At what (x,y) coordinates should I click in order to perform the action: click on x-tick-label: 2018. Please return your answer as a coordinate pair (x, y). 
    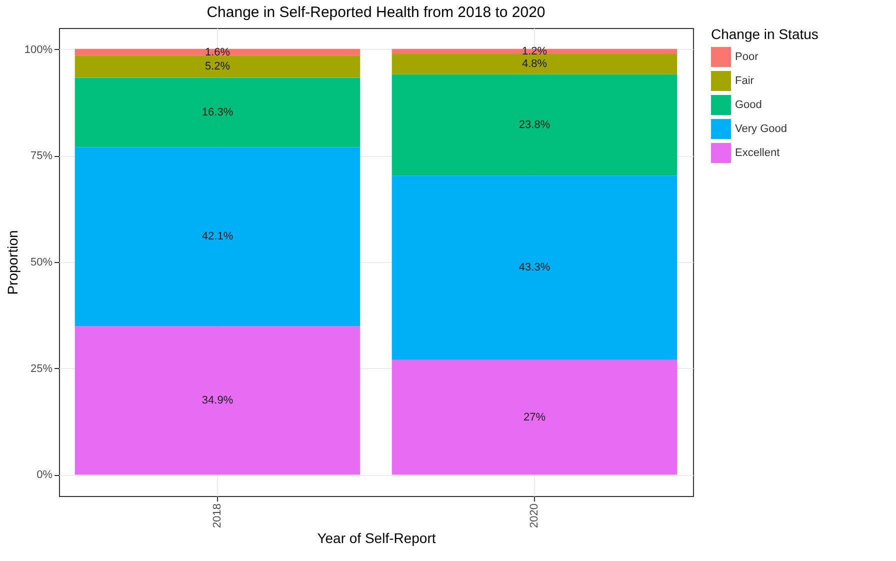
    Looking at the image, I should click on (218, 516).